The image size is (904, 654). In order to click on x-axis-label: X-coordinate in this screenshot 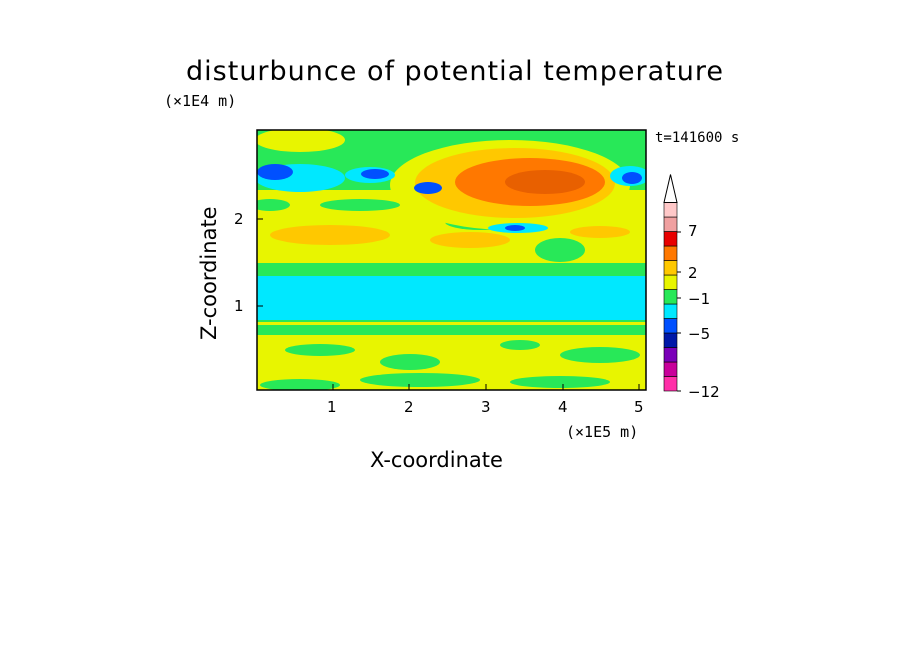, I will do `click(436, 460)`.